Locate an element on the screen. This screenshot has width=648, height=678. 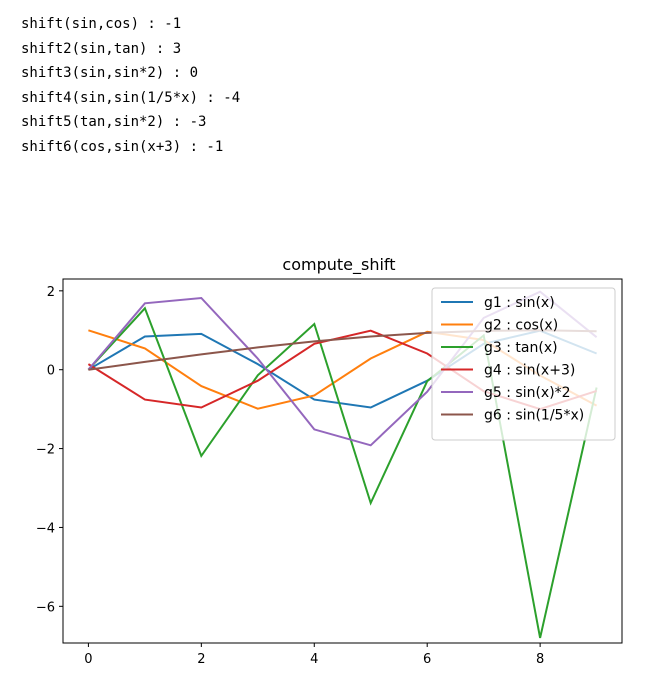
output-line: shift5(tan,sin*2) : -3 is located at coordinates (114, 122).